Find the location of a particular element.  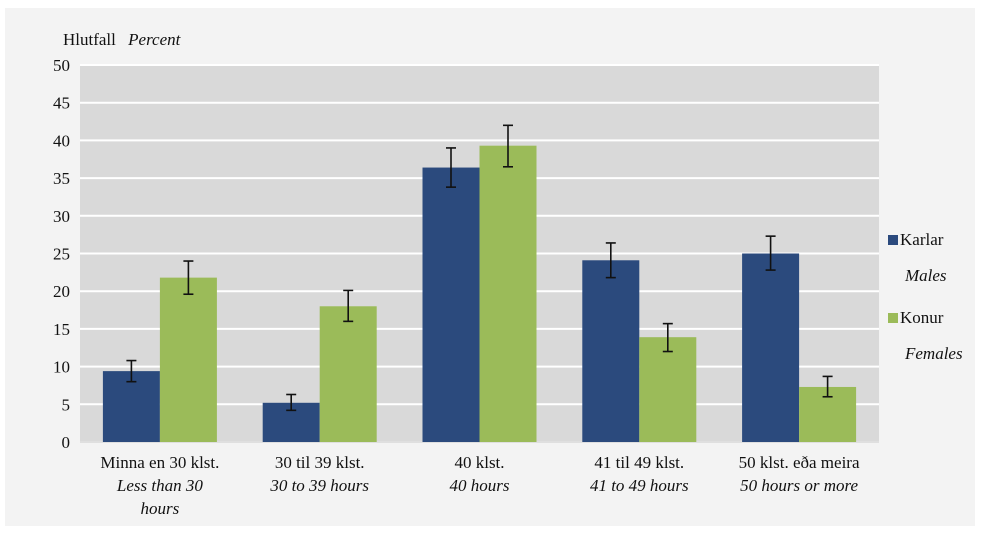

x-category-label: 50 klst. eða meira 50 hours or more is located at coordinates (799, 474).